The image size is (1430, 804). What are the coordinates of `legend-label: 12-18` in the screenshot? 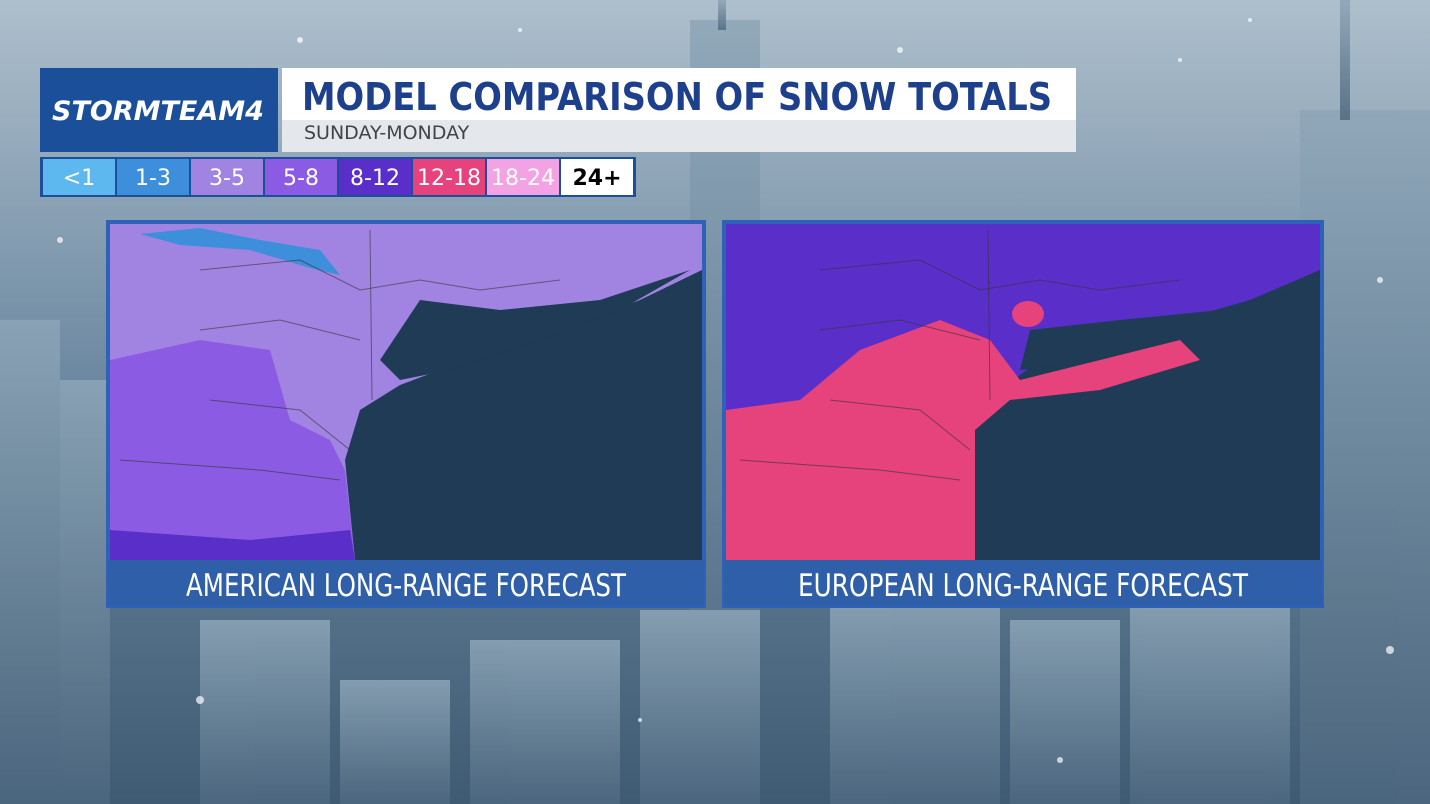 It's located at (449, 178).